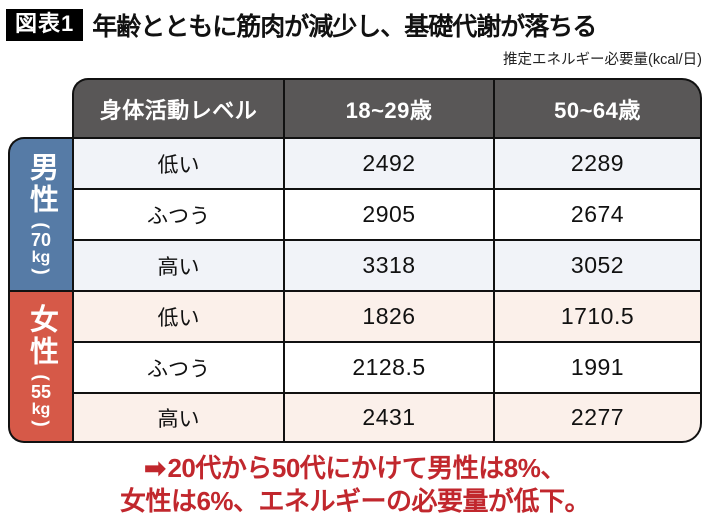 The height and width of the screenshot is (526, 710). I want to click on conclusion-line-2: 女性は6%、エネルギーの必要量が低下。, so click(355, 500).